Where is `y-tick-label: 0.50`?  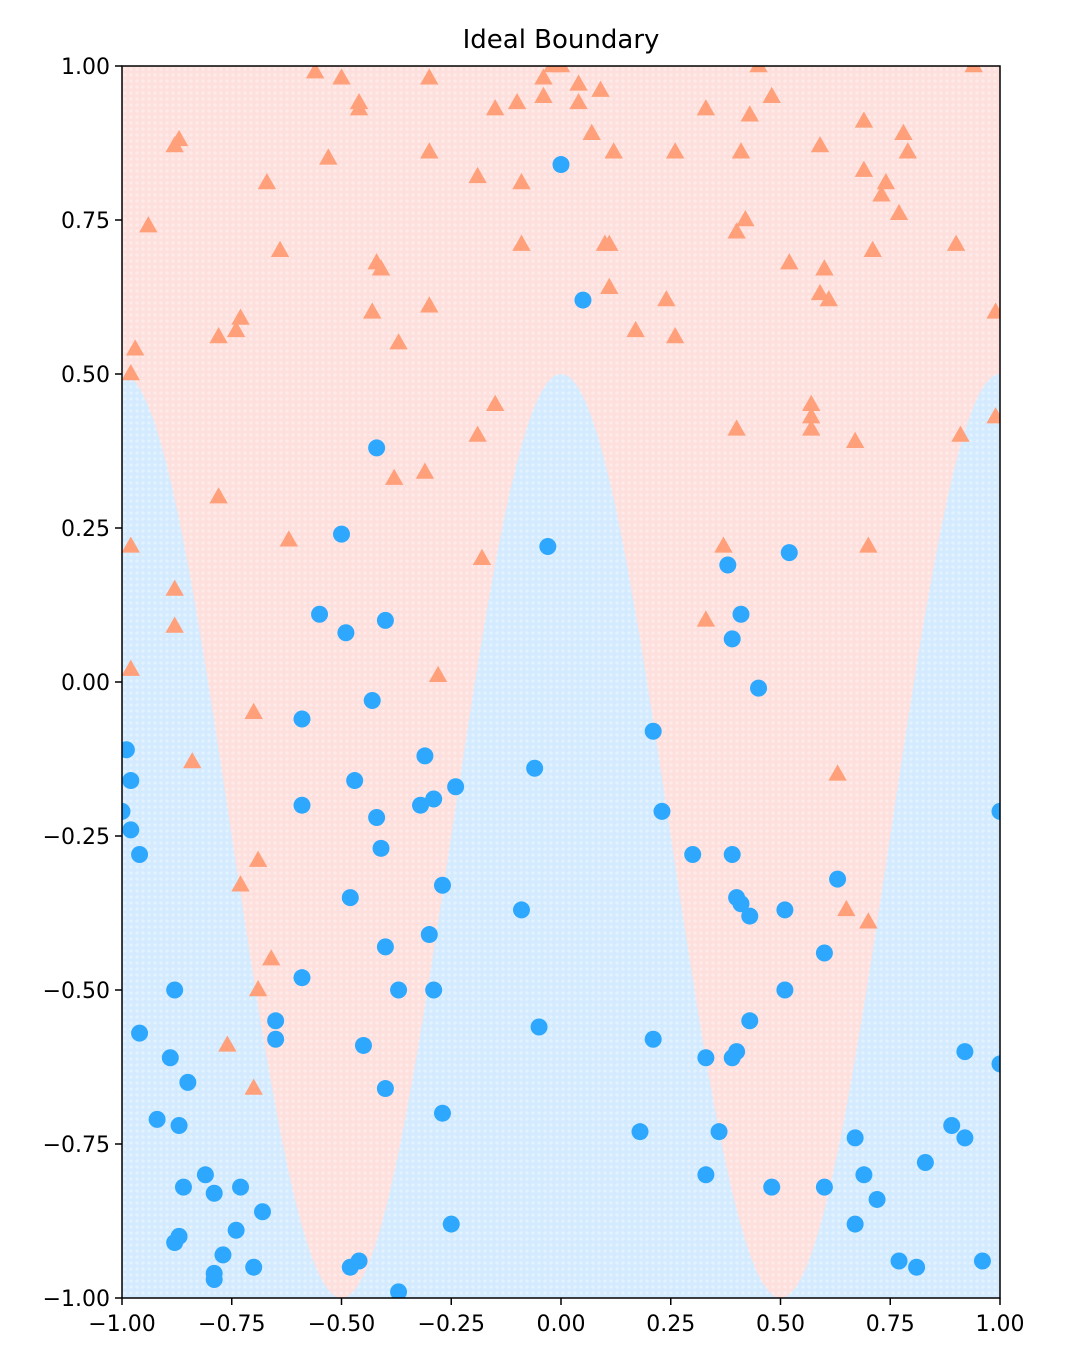
y-tick-label: 0.50 is located at coordinates (85, 375).